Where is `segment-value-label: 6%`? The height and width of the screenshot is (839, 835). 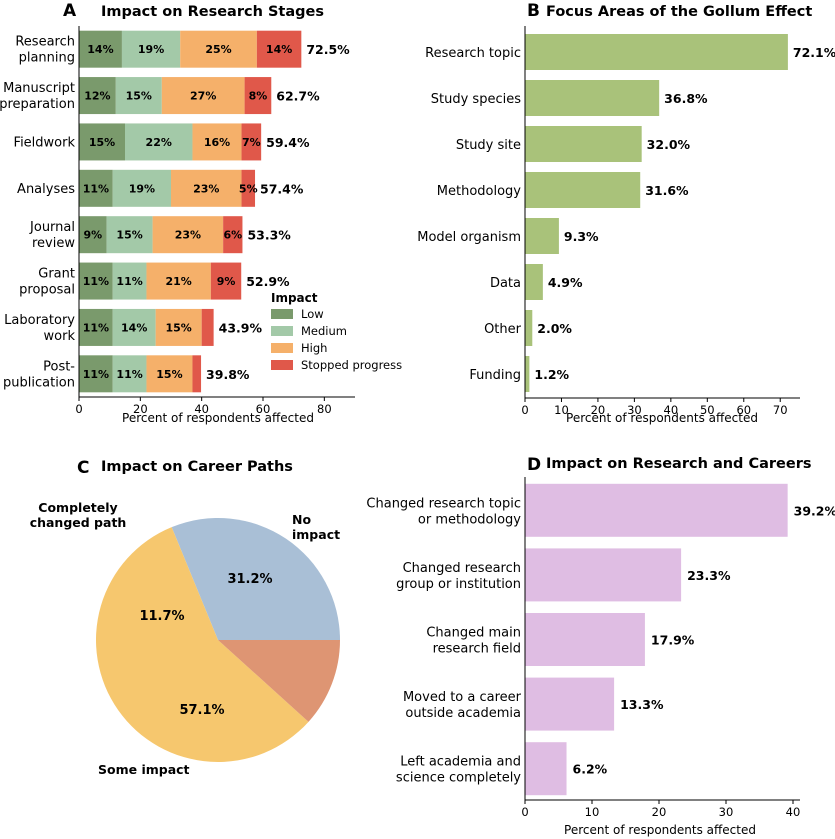
segment-value-label: 6% is located at coordinates (232, 235).